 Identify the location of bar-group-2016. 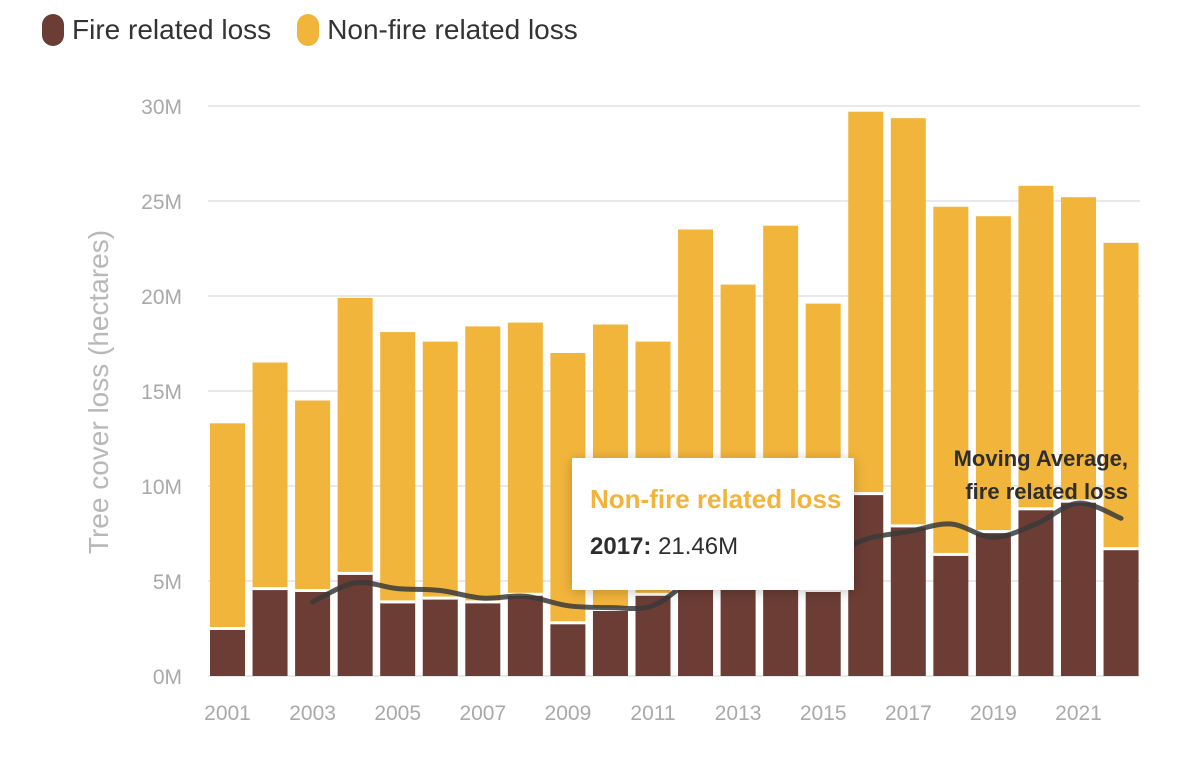
(866, 393).